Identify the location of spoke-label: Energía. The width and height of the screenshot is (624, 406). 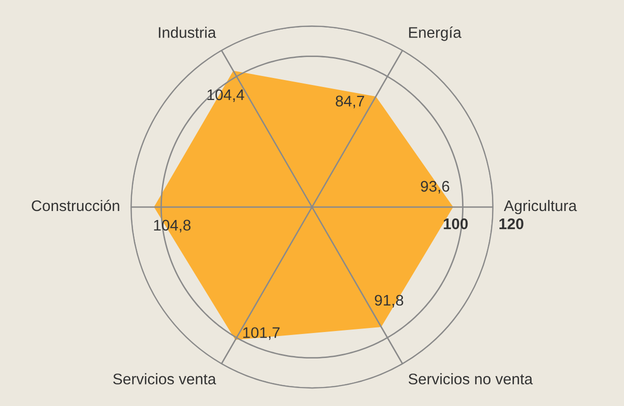
(435, 33).